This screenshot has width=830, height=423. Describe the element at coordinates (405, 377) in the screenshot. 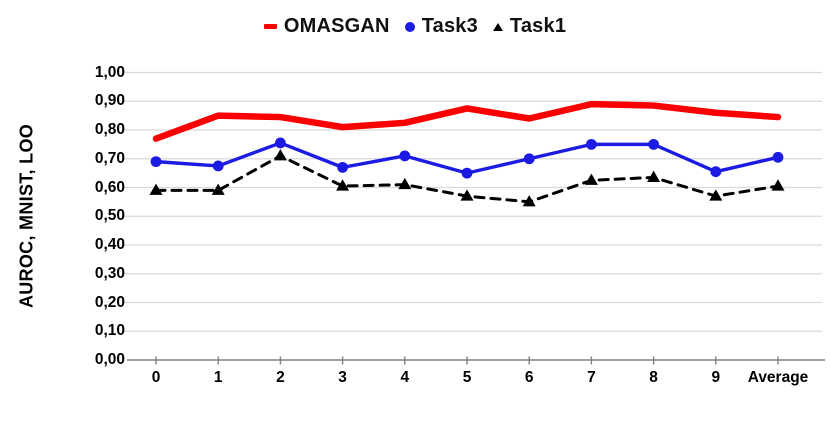

I see `x-tick-label: 4` at that location.